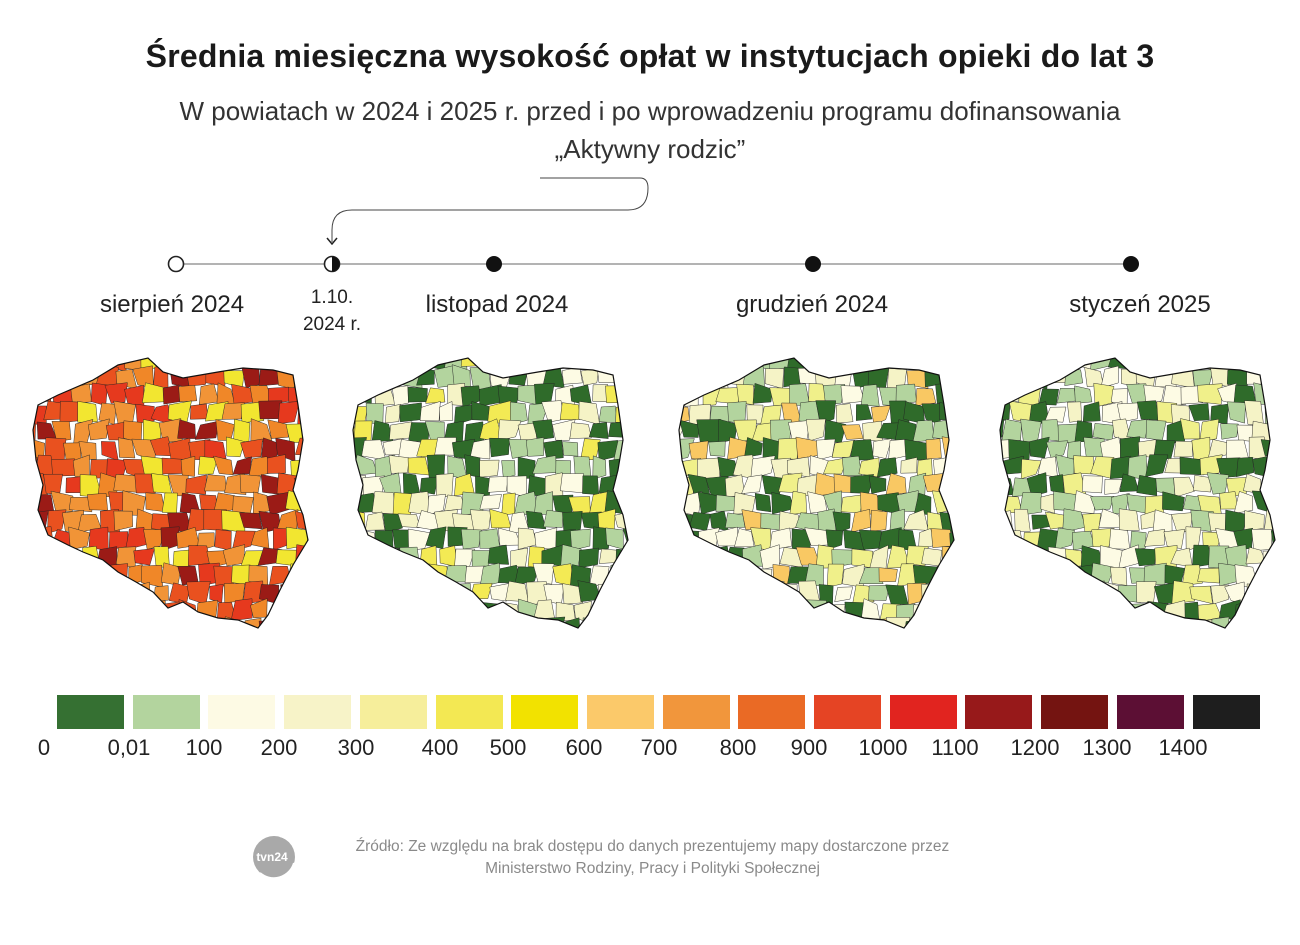 This screenshot has width=1300, height=945. Describe the element at coordinates (494, 264) in the screenshot. I see `timeline-dot-icon` at that location.